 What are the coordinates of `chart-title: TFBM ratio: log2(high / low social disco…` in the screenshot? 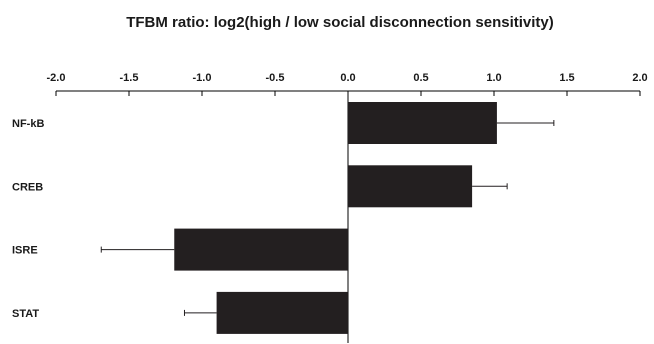 It's located at (340, 22).